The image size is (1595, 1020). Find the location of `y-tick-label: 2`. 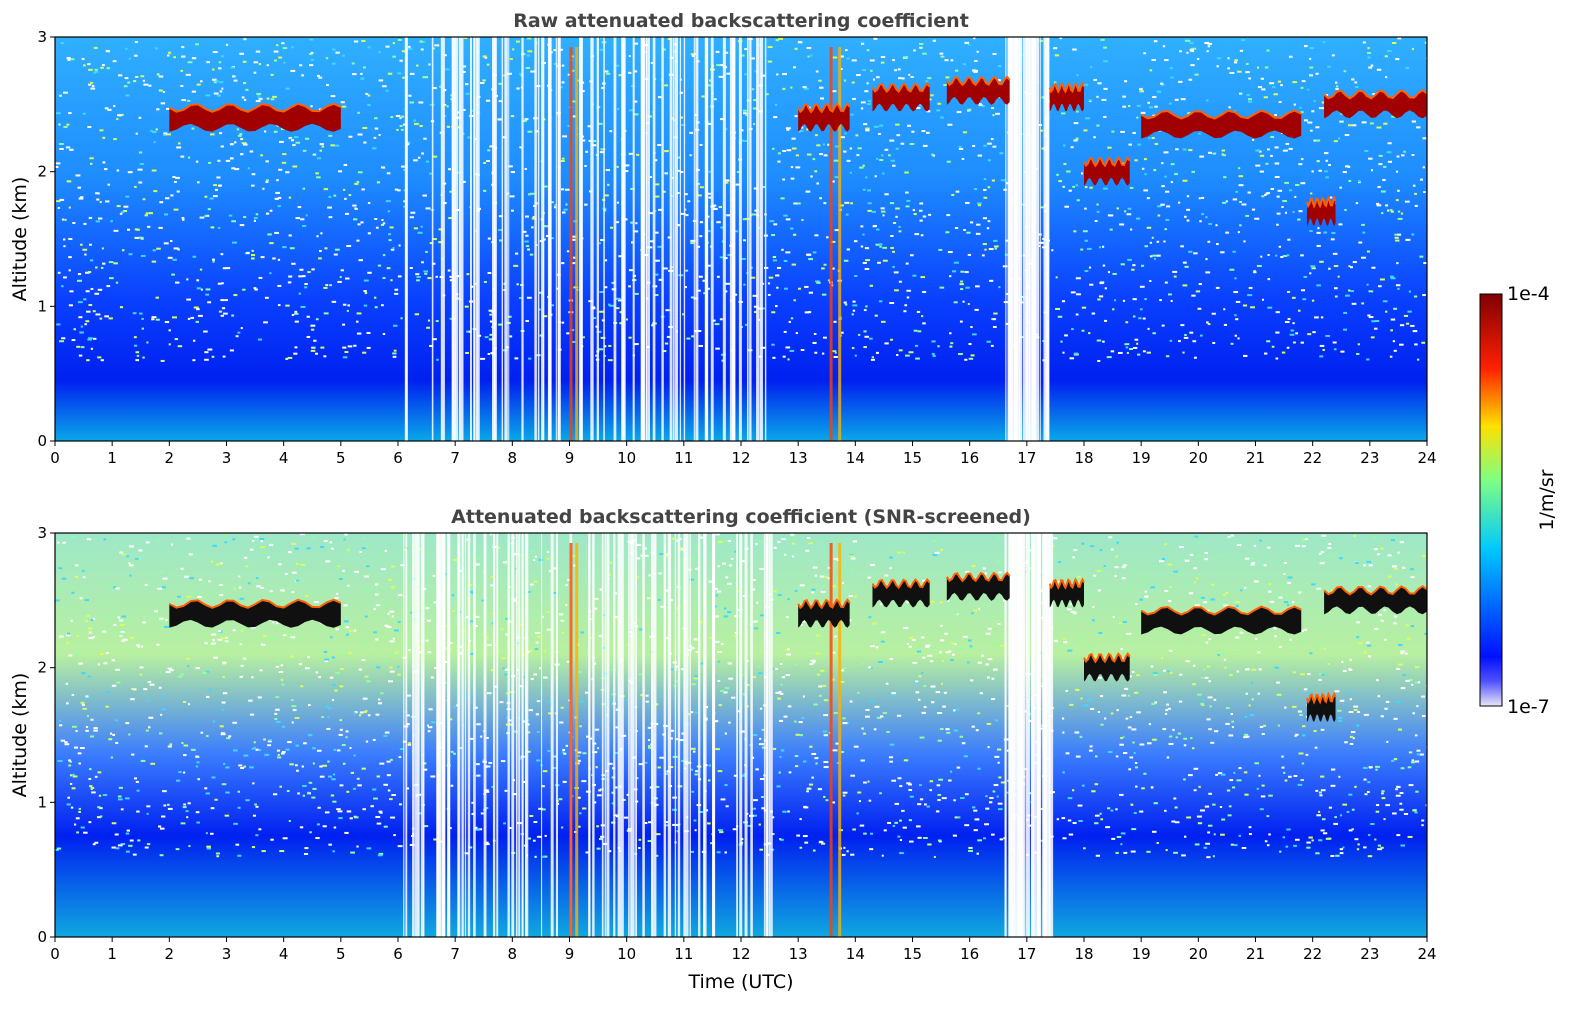

y-tick-label: 2 is located at coordinates (42, 172).